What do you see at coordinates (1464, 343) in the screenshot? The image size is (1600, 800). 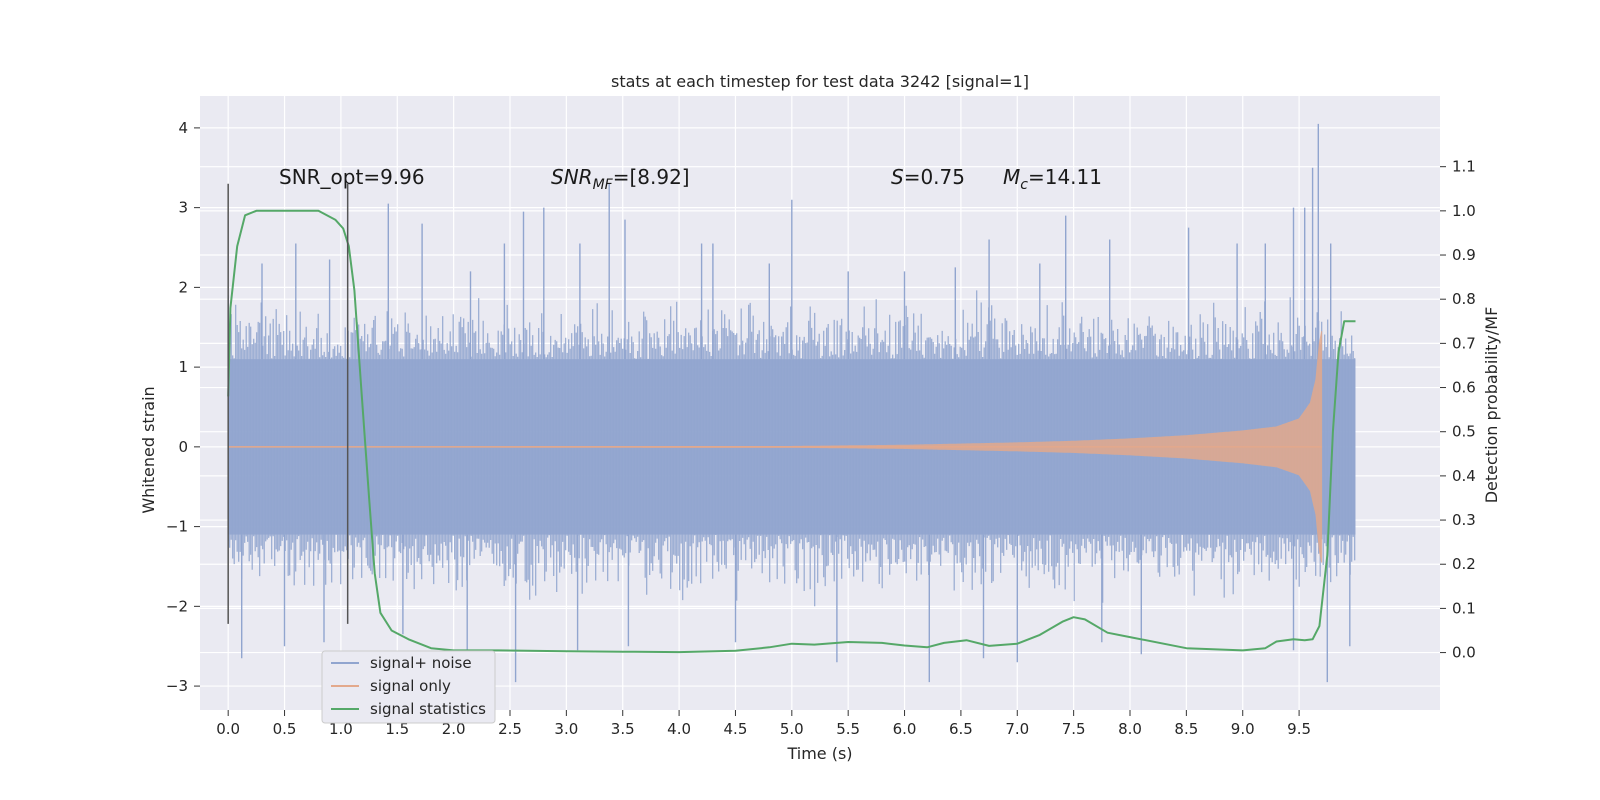 I see `y-right-tick-label: 0.7` at bounding box center [1464, 343].